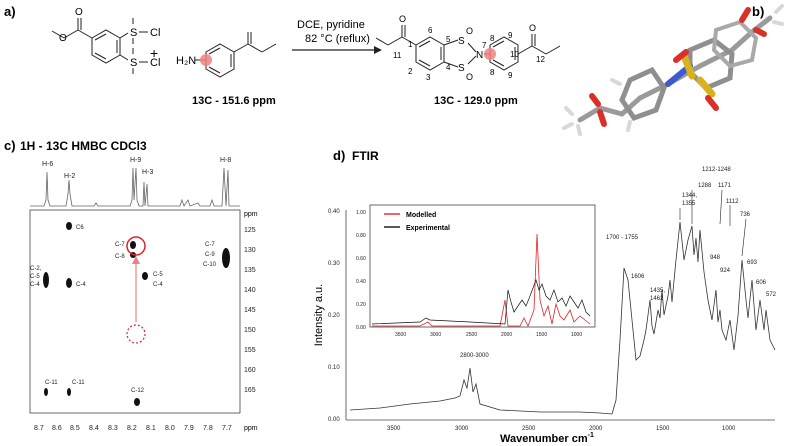  Describe the element at coordinates (468, 48) in the screenshot. I see `product` at that location.